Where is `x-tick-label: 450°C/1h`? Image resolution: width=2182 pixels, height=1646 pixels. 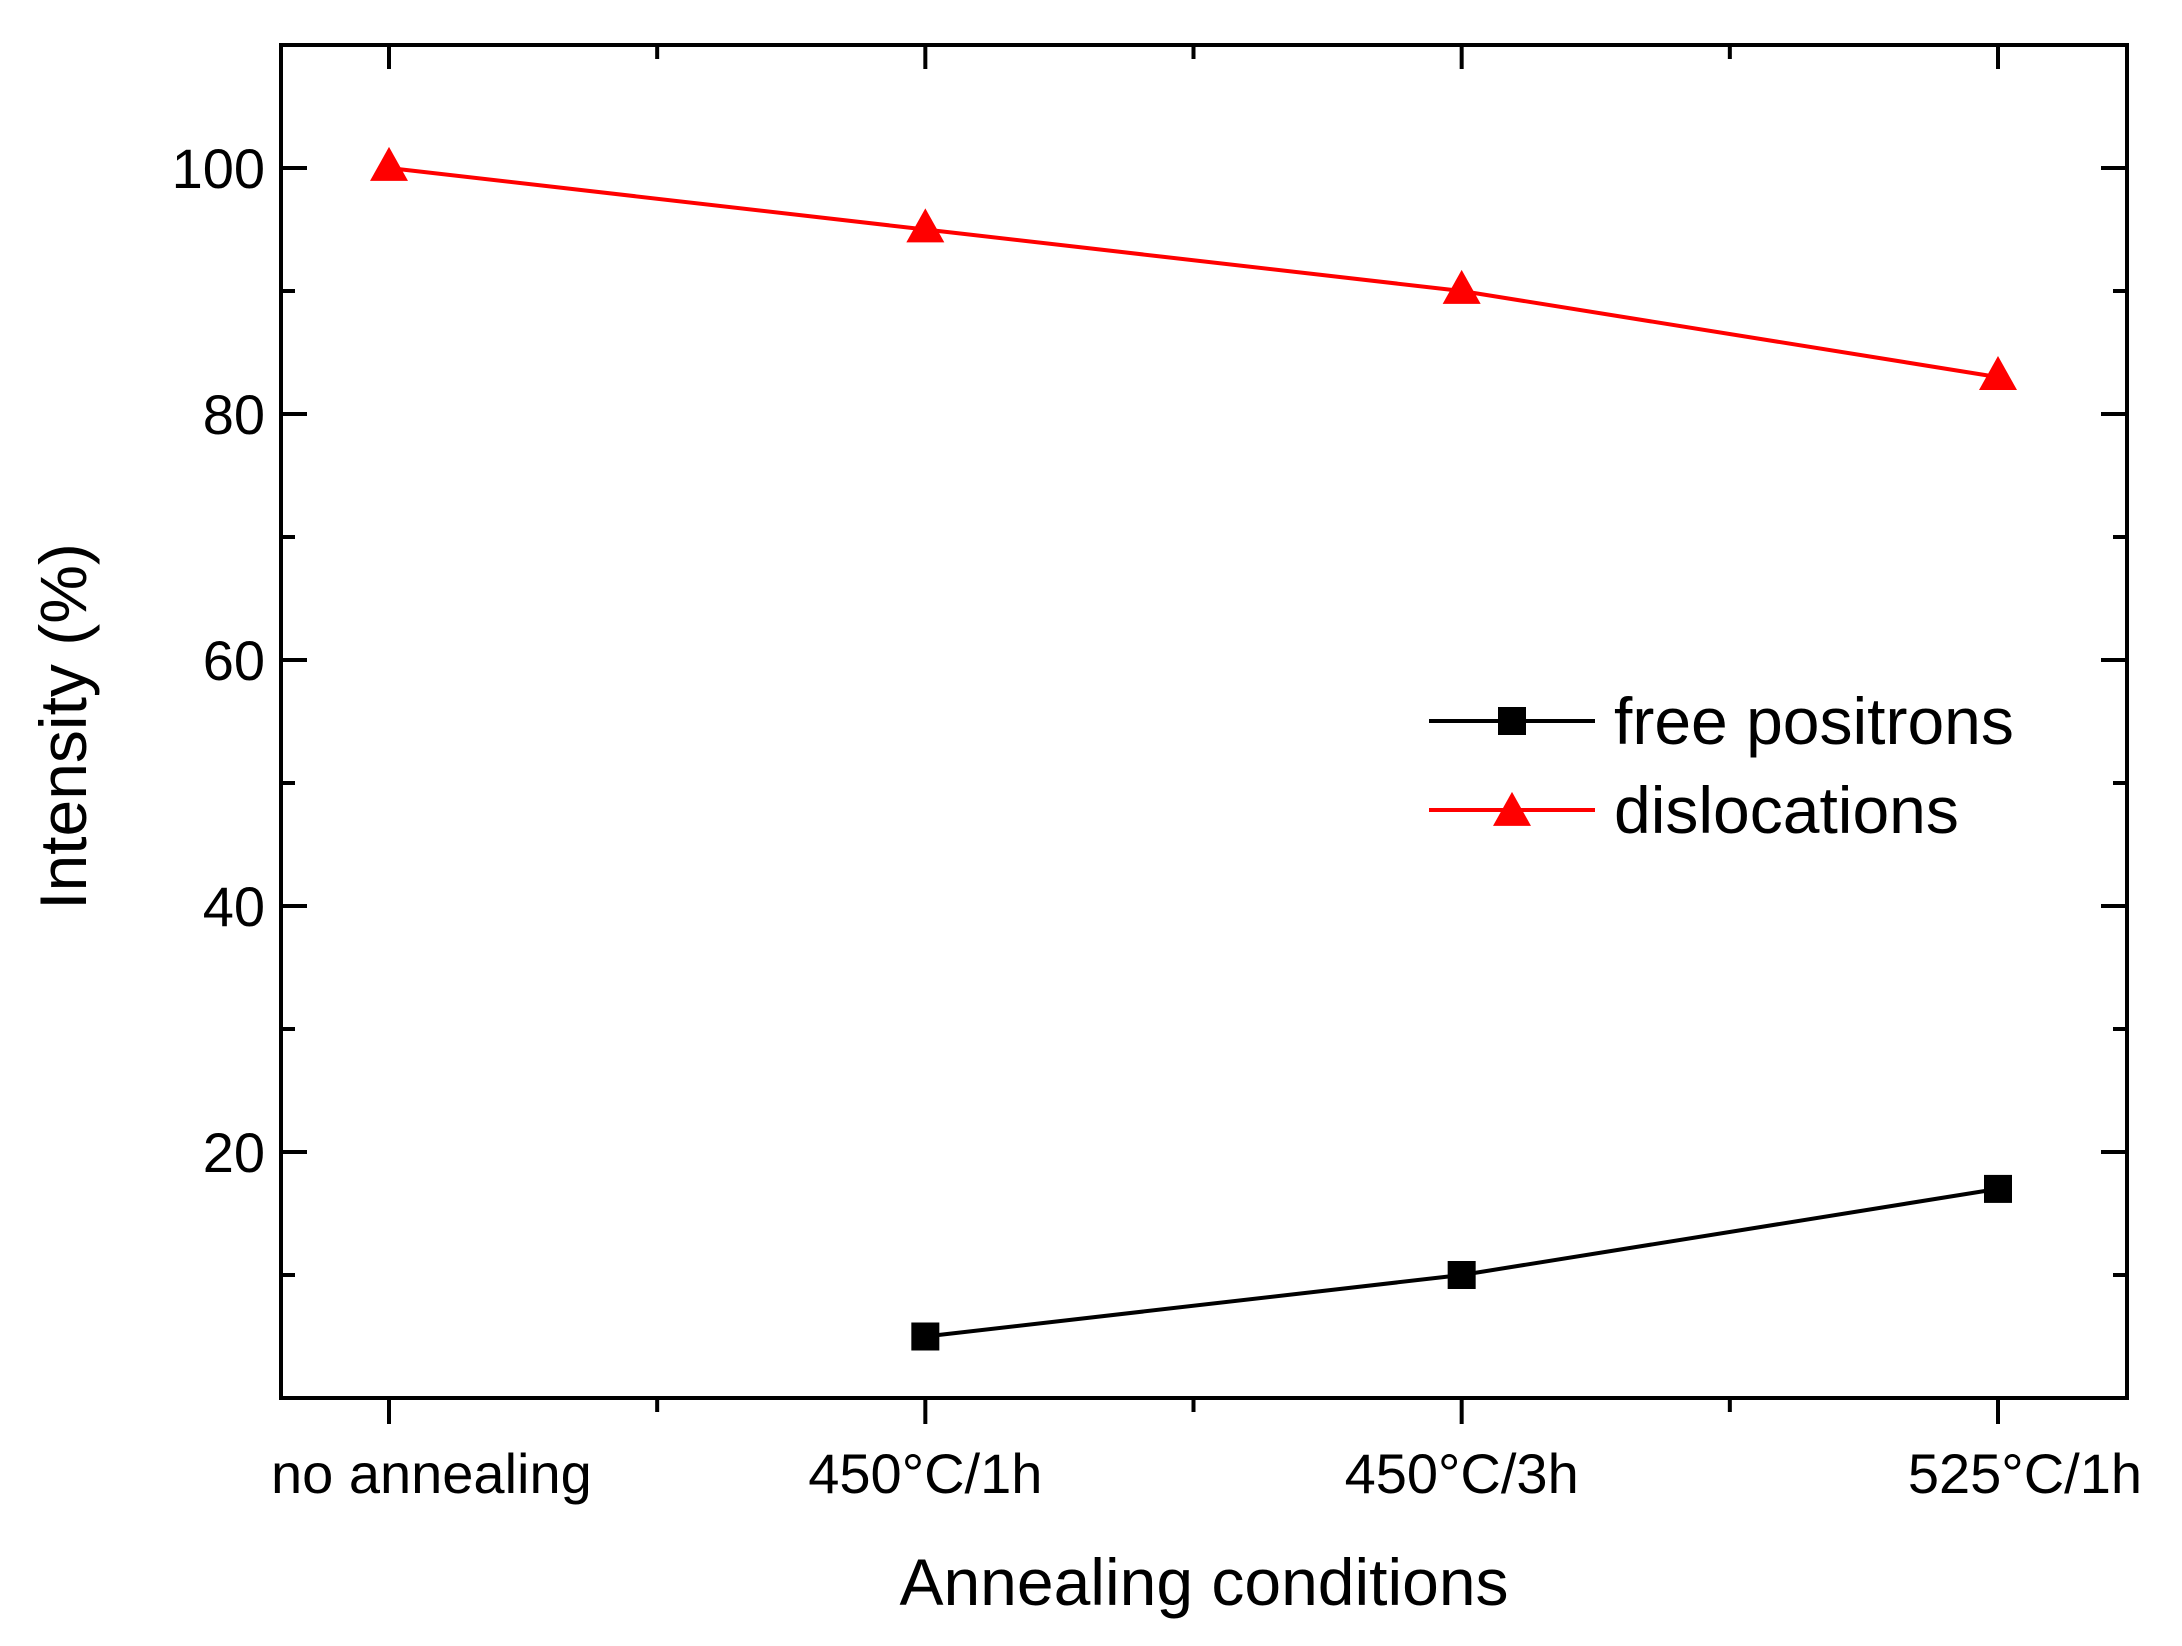 x-tick-label: 450°C/1h is located at coordinates (925, 1473).